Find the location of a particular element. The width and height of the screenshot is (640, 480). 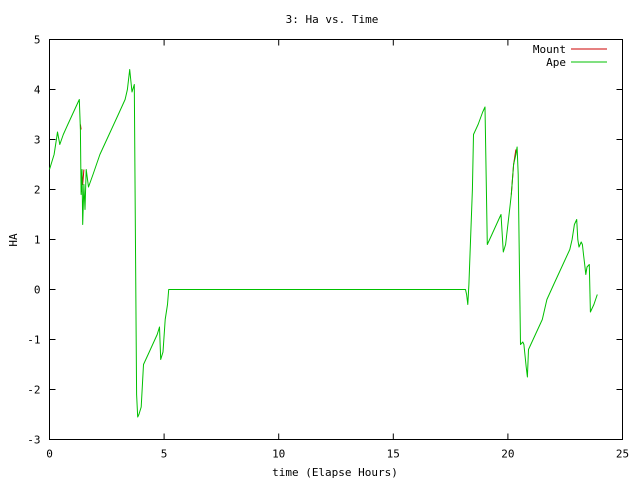

y-tick-label: -2 is located at coordinates (33, 390).